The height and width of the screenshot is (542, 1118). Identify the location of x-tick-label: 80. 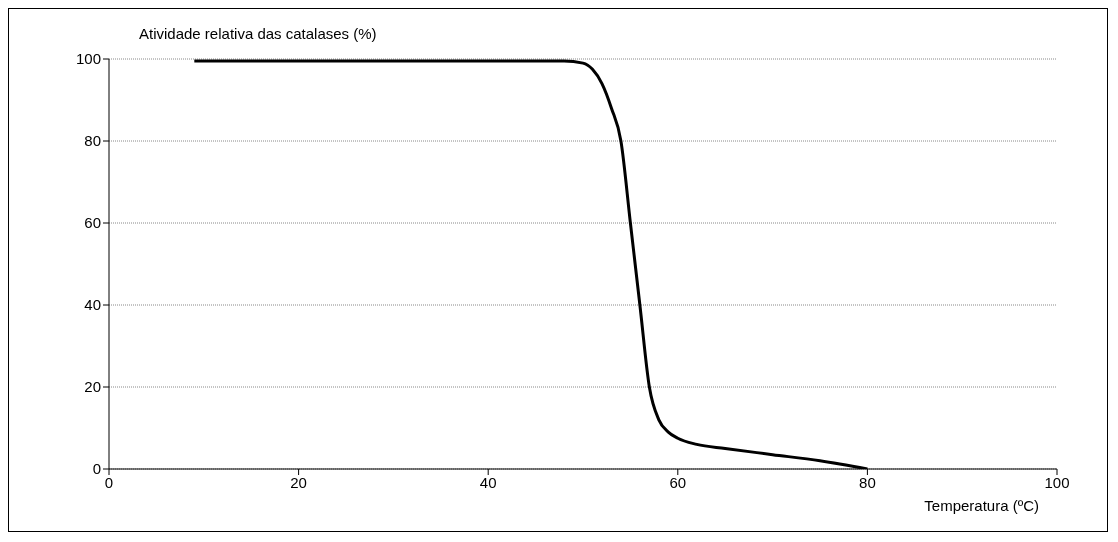
(867, 482).